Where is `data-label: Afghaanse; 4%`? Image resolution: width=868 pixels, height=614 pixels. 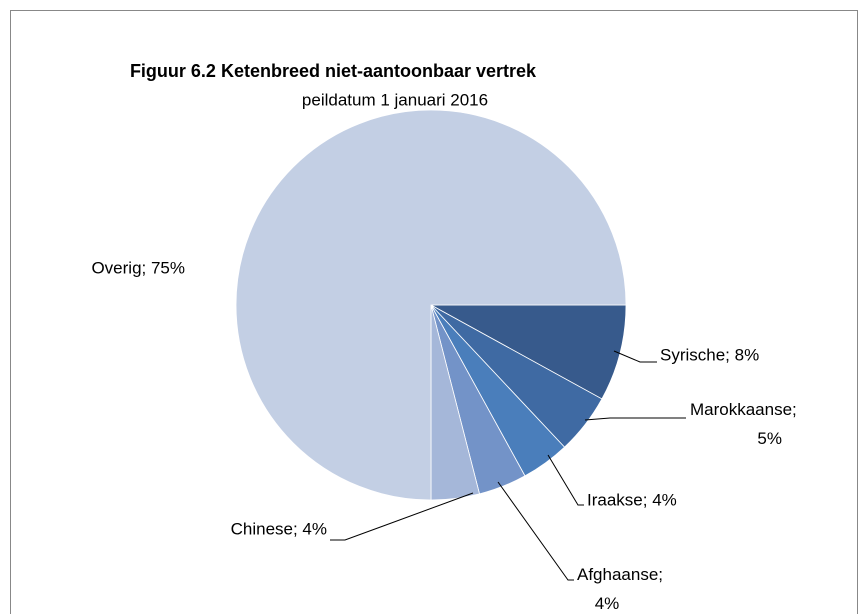 data-label: Afghaanse; 4% is located at coordinates (620, 589).